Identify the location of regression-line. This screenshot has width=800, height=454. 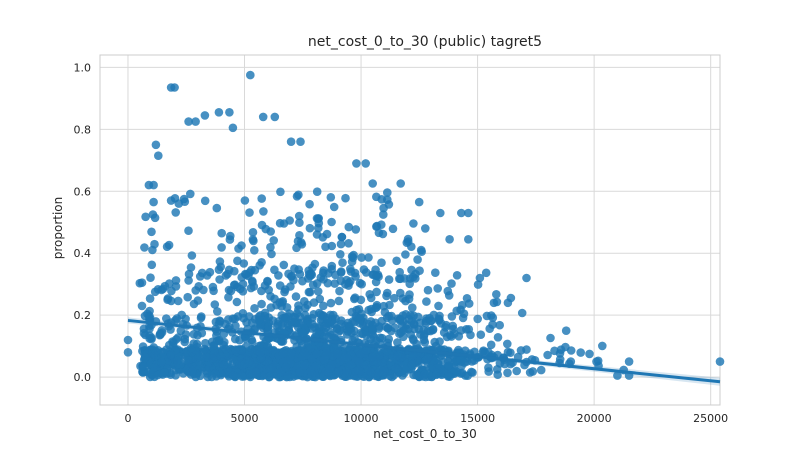
(424, 351).